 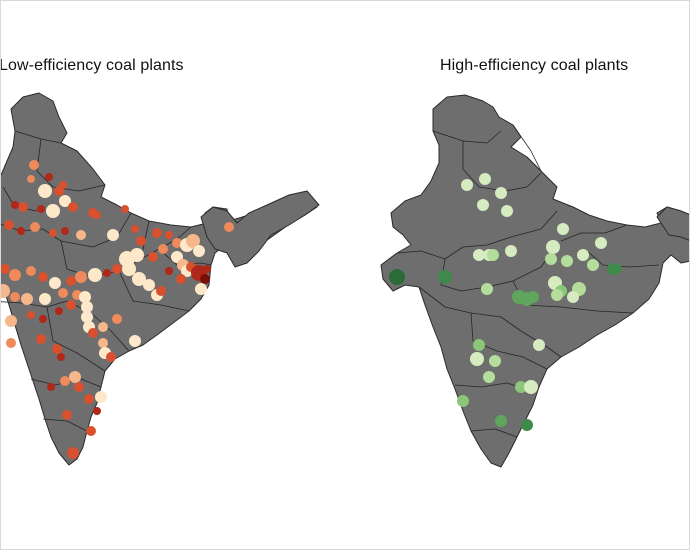 What do you see at coordinates (672, 223) in the screenshot?
I see `right-northeast-region` at bounding box center [672, 223].